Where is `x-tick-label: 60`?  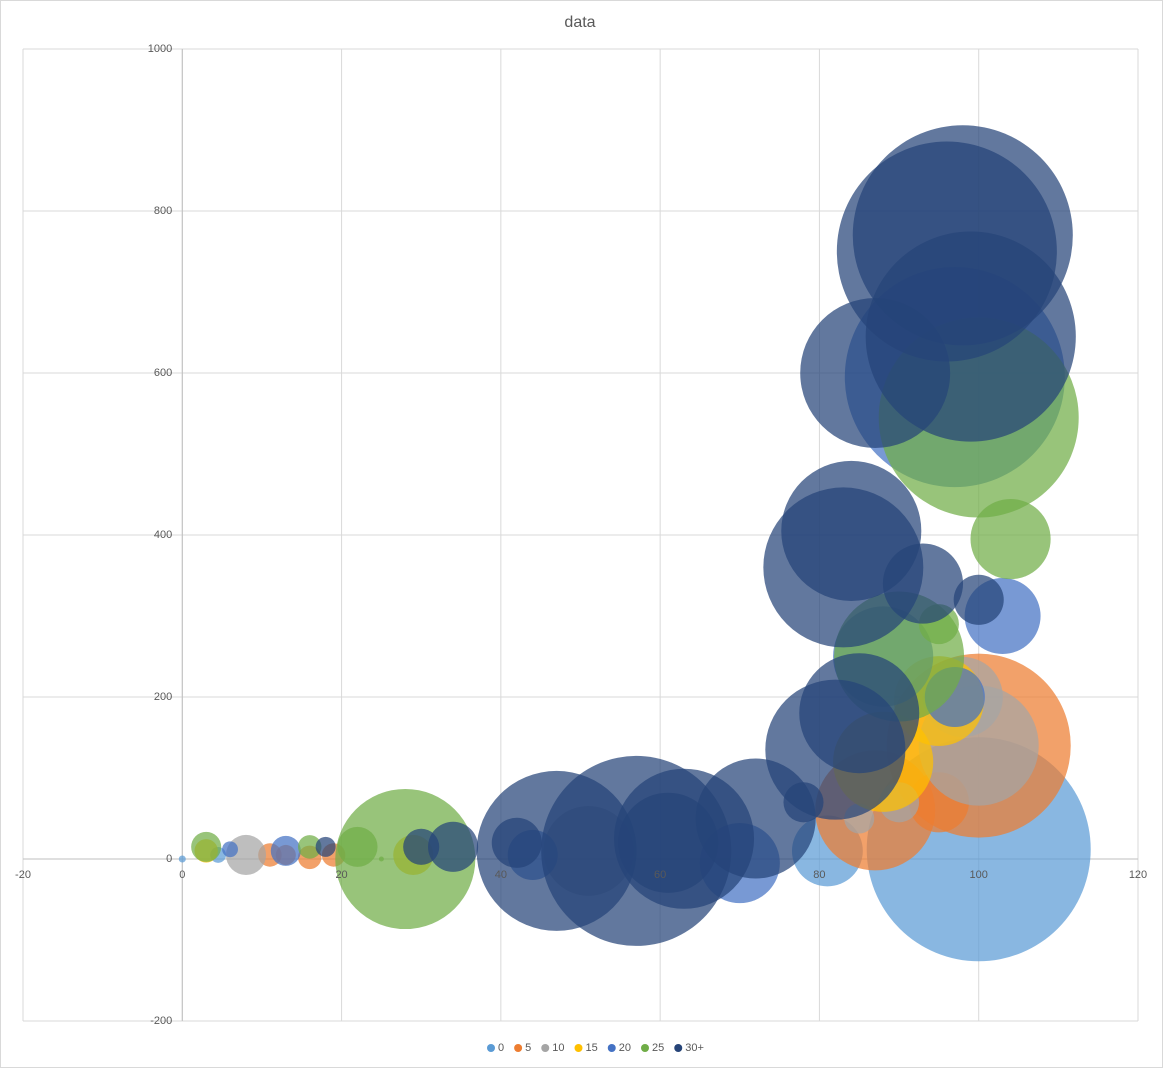 x-tick-label: 60 is located at coordinates (660, 875).